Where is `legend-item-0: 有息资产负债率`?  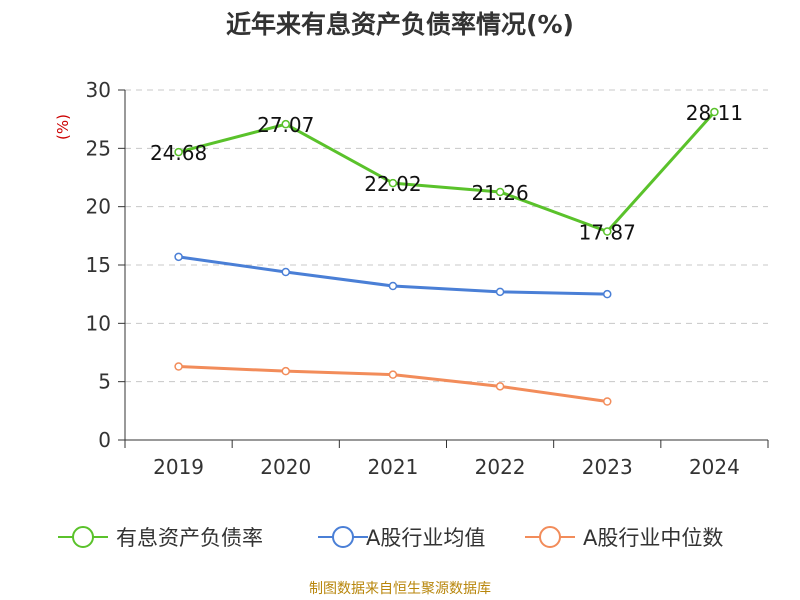 legend-item-0: 有息资产负债率 is located at coordinates (160, 538).